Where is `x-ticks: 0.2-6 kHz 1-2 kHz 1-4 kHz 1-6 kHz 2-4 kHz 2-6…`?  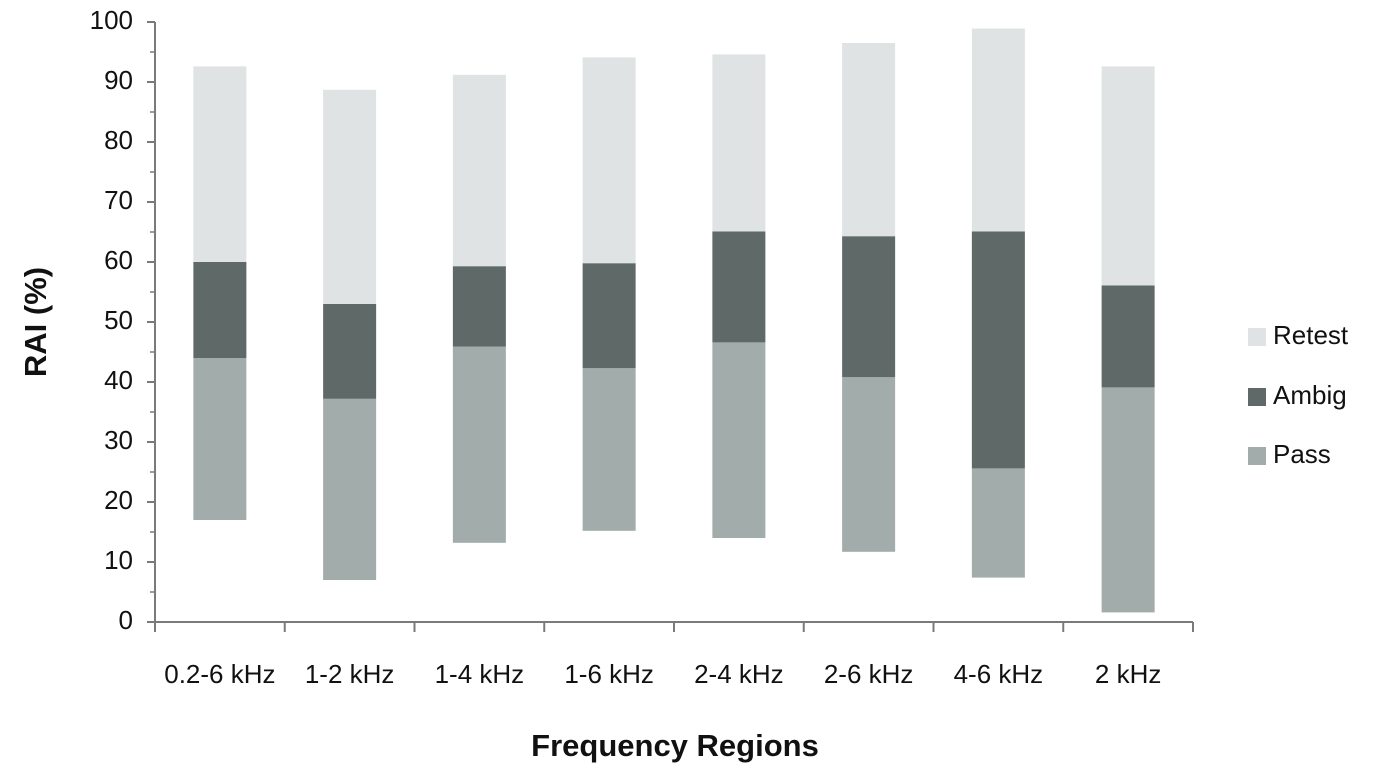 x-ticks: 0.2-6 kHz 1-2 kHz 1-4 kHz 1-6 kHz 2-4 kHz 2-6… is located at coordinates (674, 655).